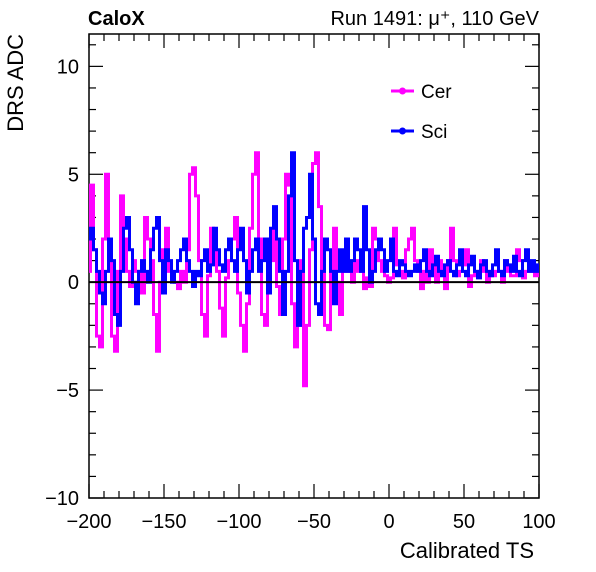 The width and height of the screenshot is (596, 572). Describe the element at coordinates (538, 522) in the screenshot. I see `x-tick-label: 100` at that location.